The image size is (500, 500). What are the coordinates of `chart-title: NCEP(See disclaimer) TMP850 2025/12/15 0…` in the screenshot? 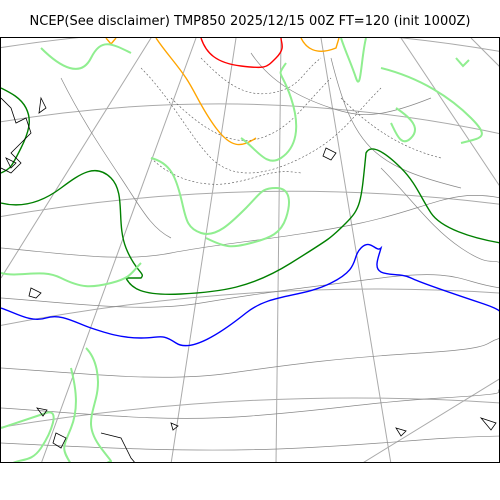 It's located at (250, 21).